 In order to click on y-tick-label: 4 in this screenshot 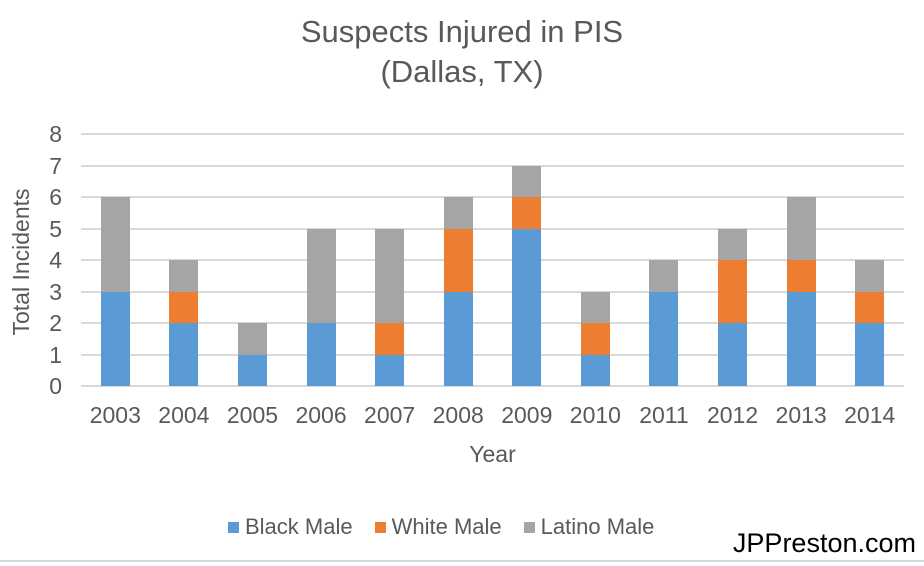, I will do `click(55, 260)`.